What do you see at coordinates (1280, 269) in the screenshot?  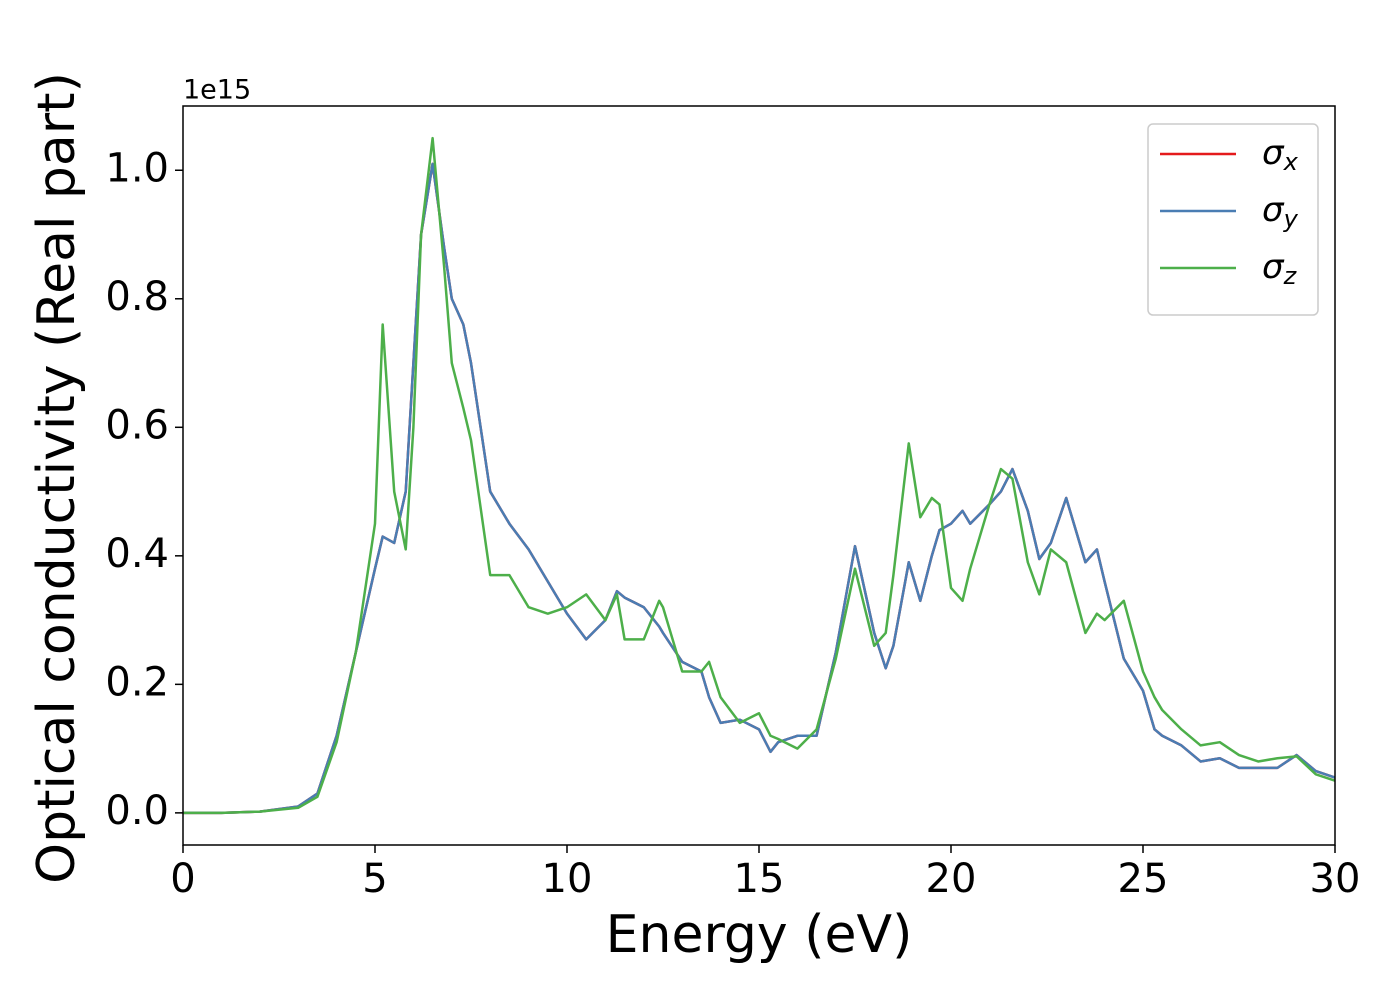 I see `legend-label: σz` at bounding box center [1280, 269].